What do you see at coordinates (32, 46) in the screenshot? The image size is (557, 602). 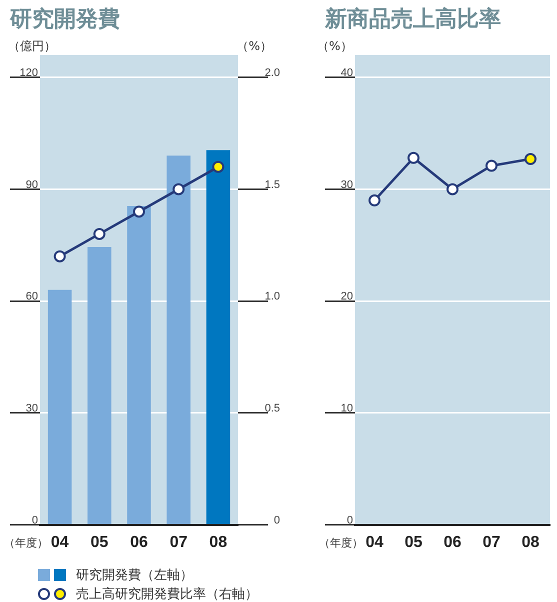 I see `y-axis-title: （億円）` at bounding box center [32, 46].